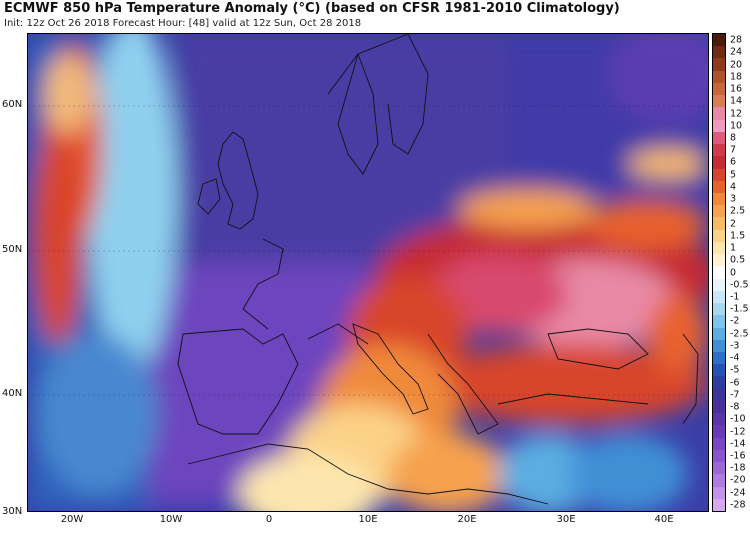  Describe the element at coordinates (735, 297) in the screenshot. I see `colorbar-label: -1` at that location.